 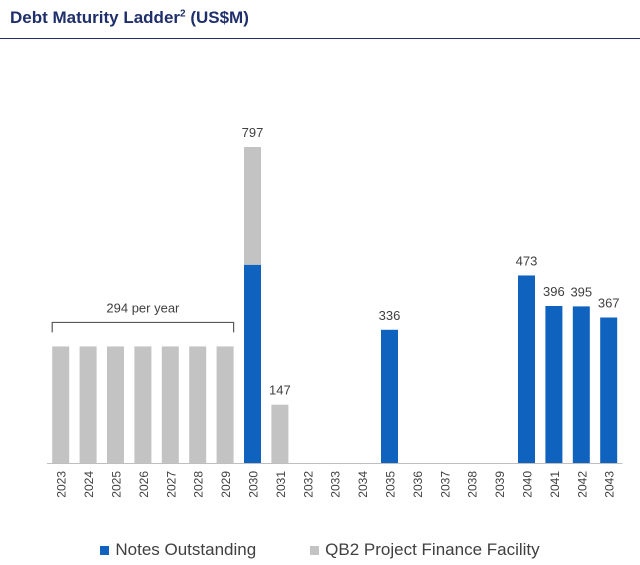 I want to click on bar-qb2-project-finance-facility-2026, so click(x=143, y=404).